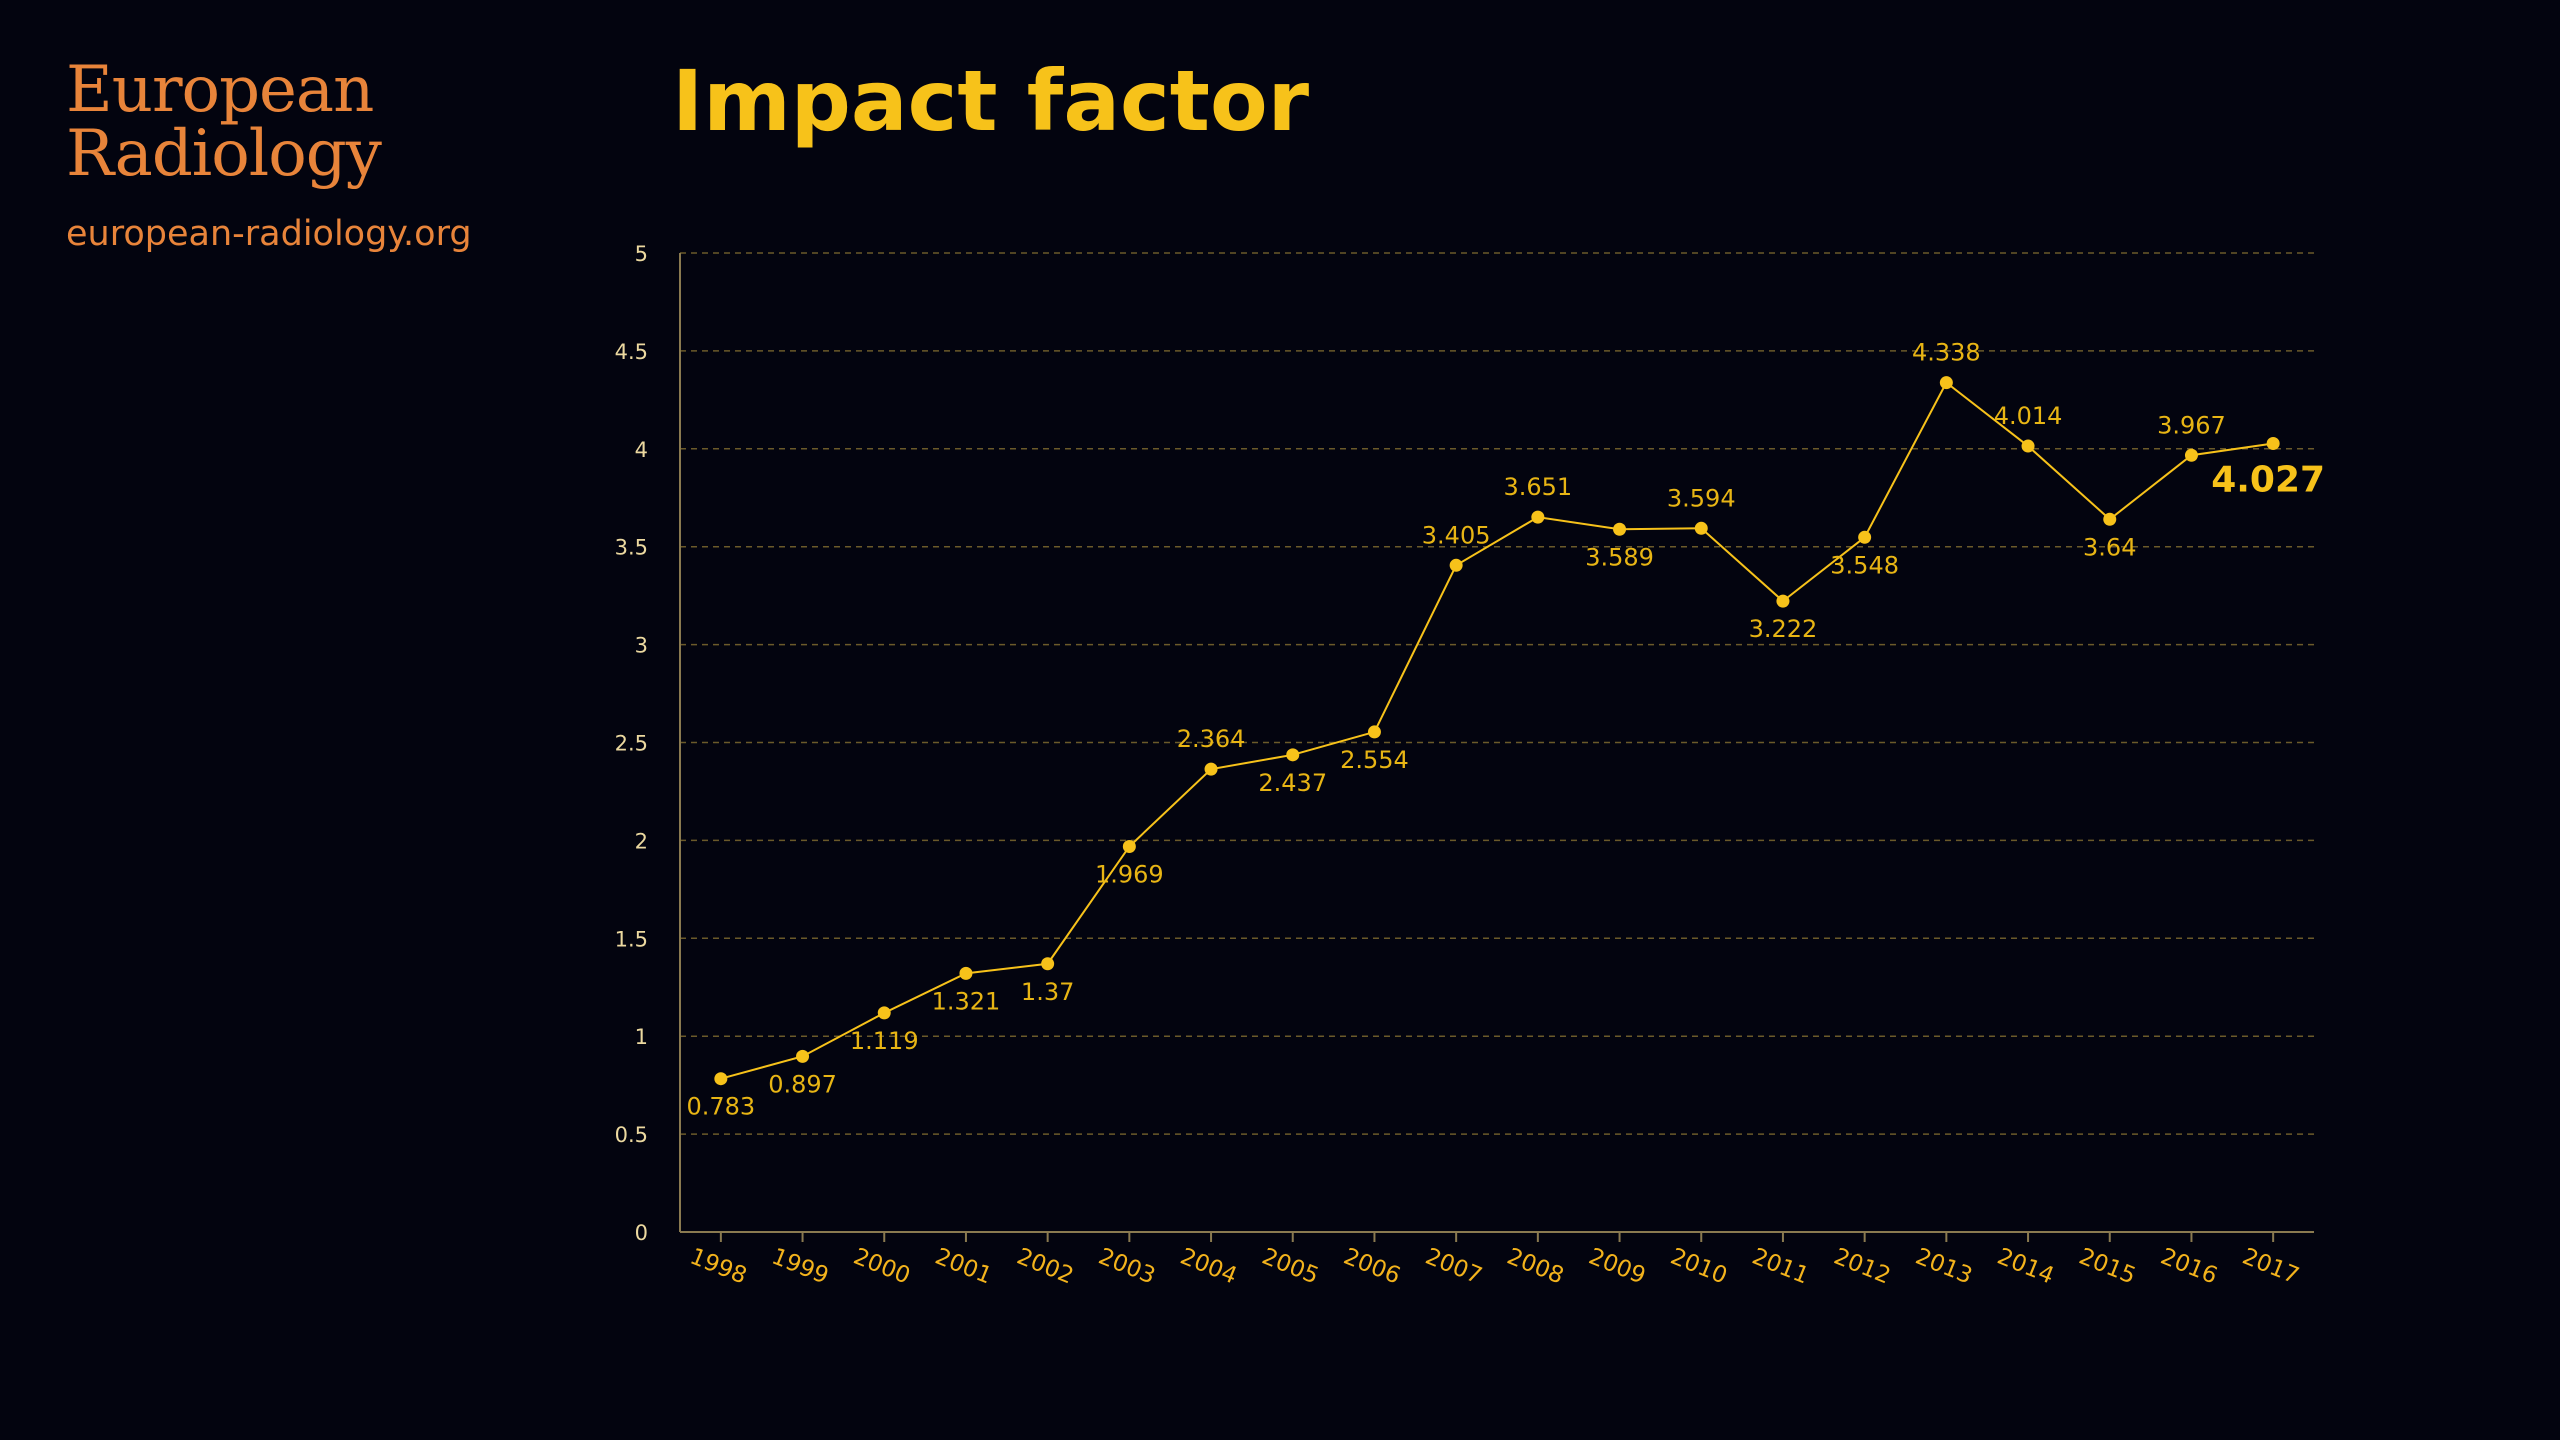  I want to click on x-tick-label: 2017, so click(2271, 1267).